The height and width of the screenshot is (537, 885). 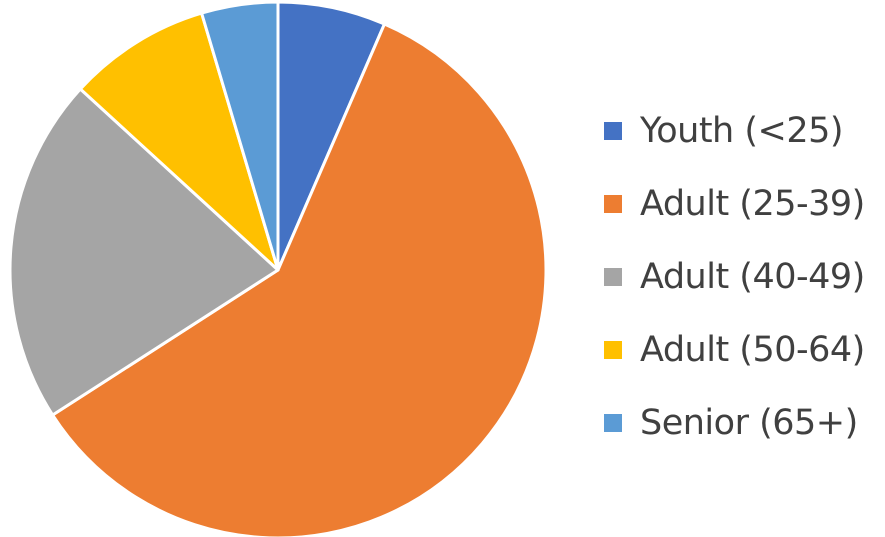 I want to click on legend-item-adult-50-64: Adult (50-64), so click(x=744, y=350).